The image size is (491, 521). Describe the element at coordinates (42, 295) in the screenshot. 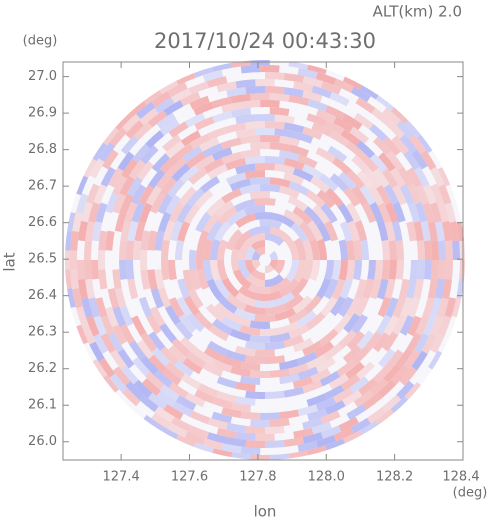

I see `y-tick-label: 26.4` at that location.